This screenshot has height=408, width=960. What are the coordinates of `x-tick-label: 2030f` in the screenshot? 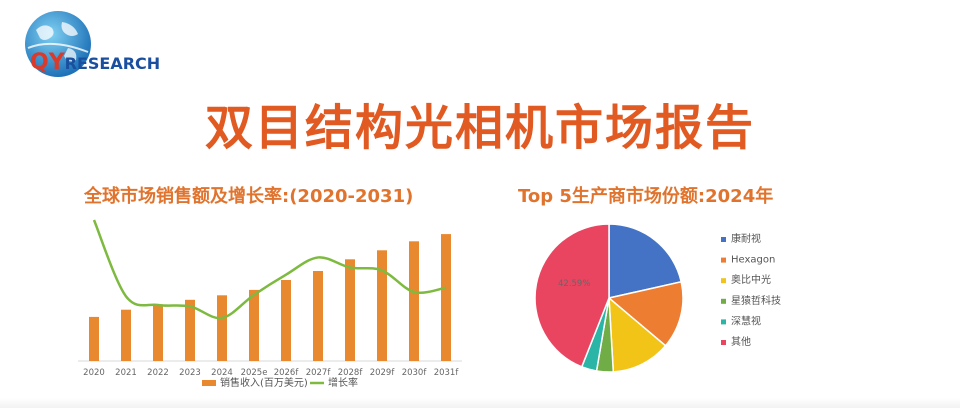 It's located at (415, 373).